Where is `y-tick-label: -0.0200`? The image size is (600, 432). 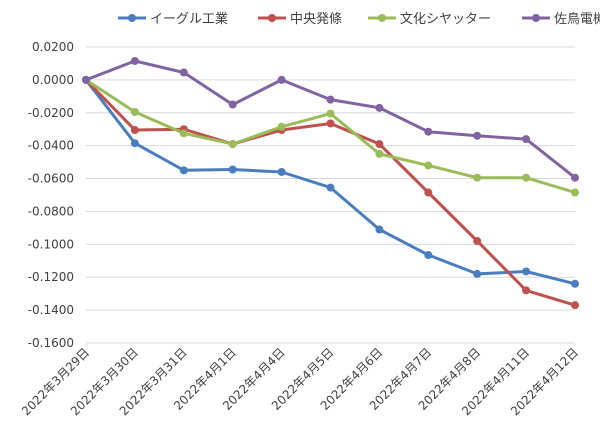
y-tick-label: -0.0200 is located at coordinates (51, 113).